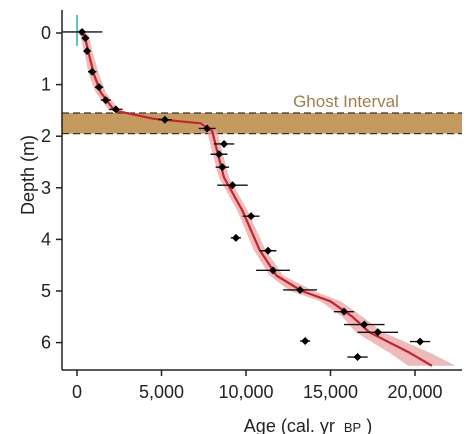 The height and width of the screenshot is (434, 466). Describe the element at coordinates (330, 392) in the screenshot. I see `x-tick-label: 15,000` at that location.